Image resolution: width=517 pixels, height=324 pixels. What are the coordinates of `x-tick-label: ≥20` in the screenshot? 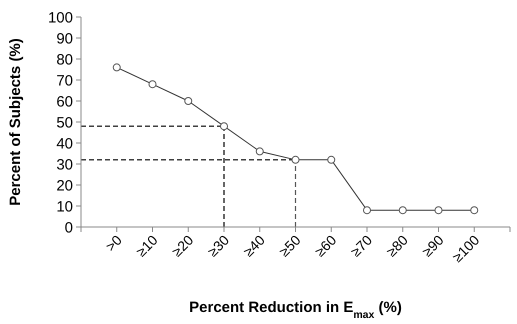 It's located at (182, 246).